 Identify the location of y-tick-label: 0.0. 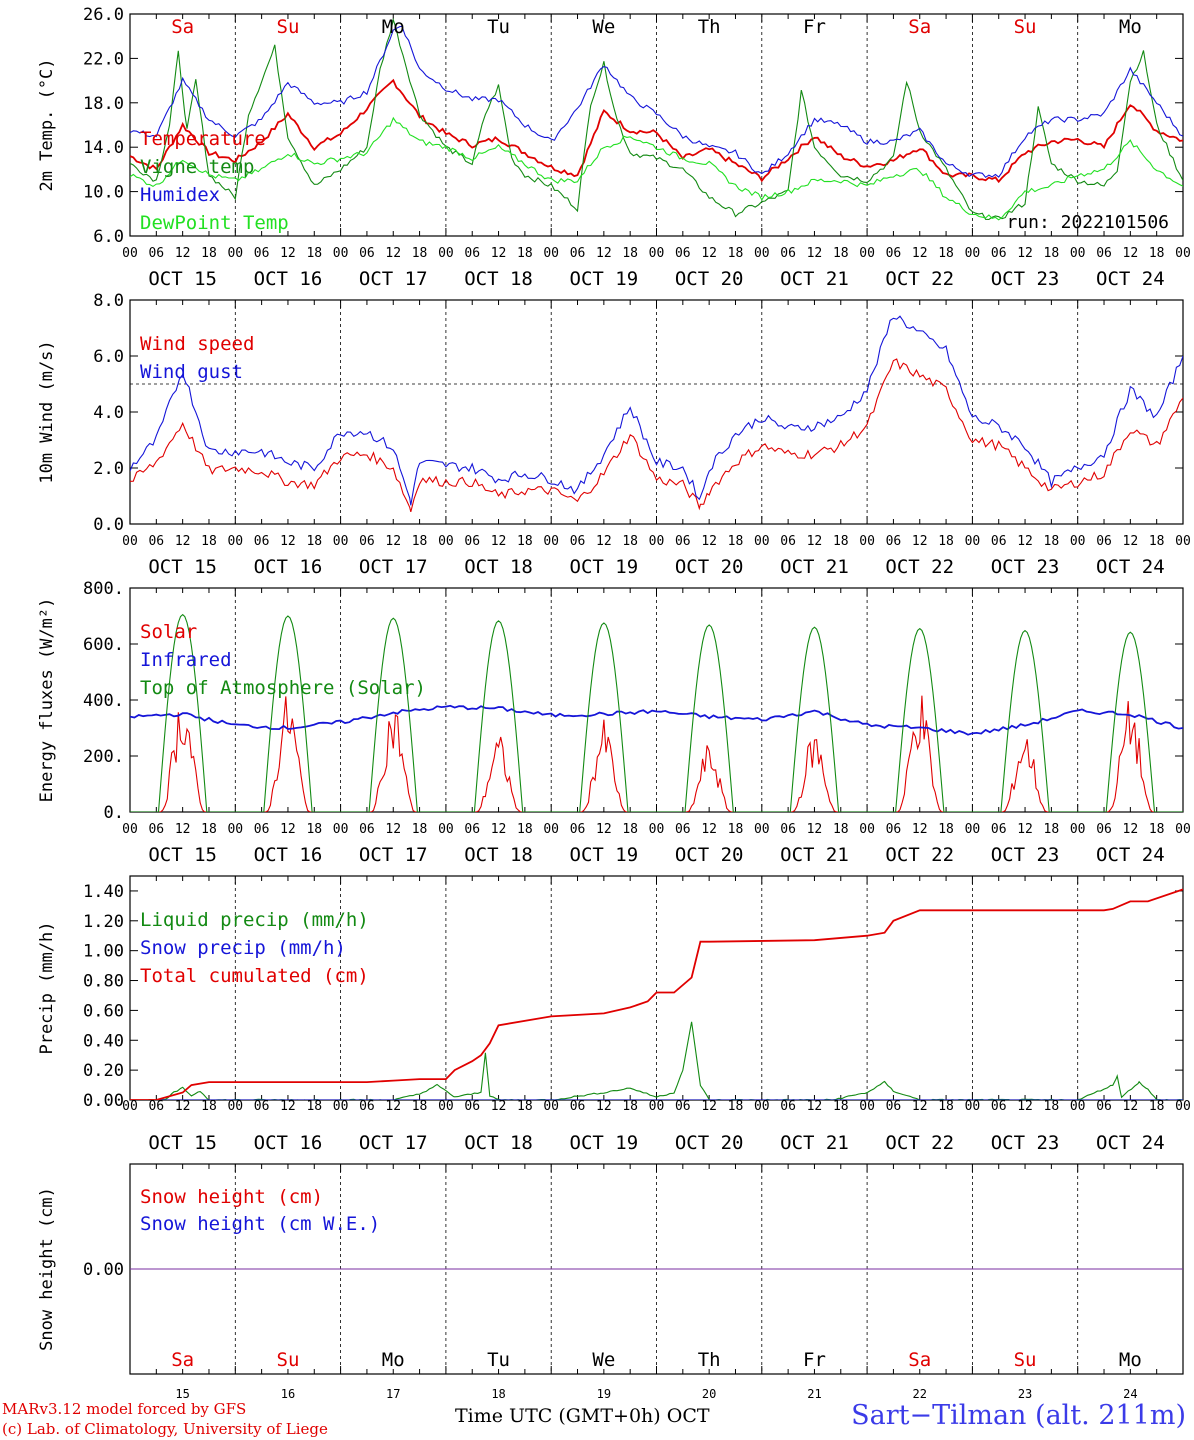
(108, 525).